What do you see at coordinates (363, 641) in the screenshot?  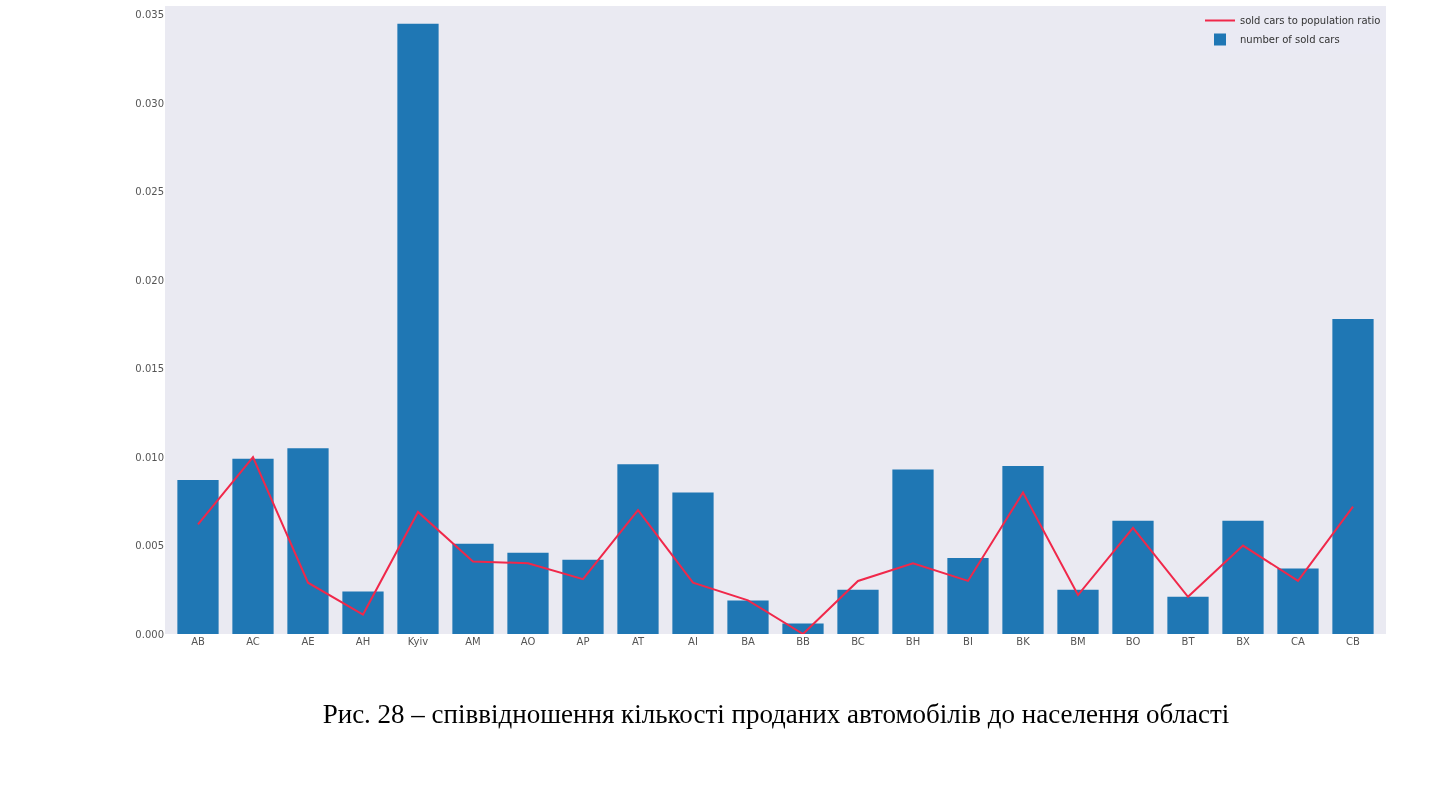 I see `x-tick-label: AH` at bounding box center [363, 641].